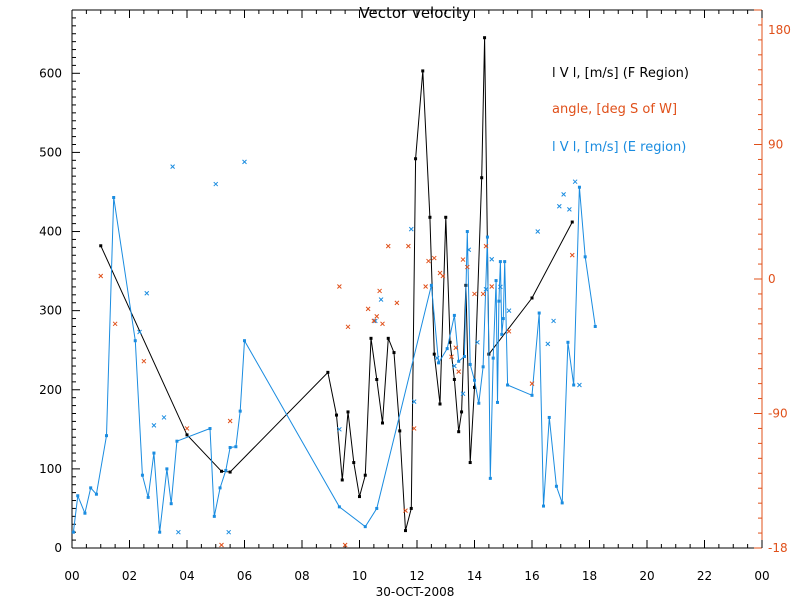 Image resolution: width=800 pixels, height=600 pixels. I want to click on x-tick-label: 08, so click(301, 576).